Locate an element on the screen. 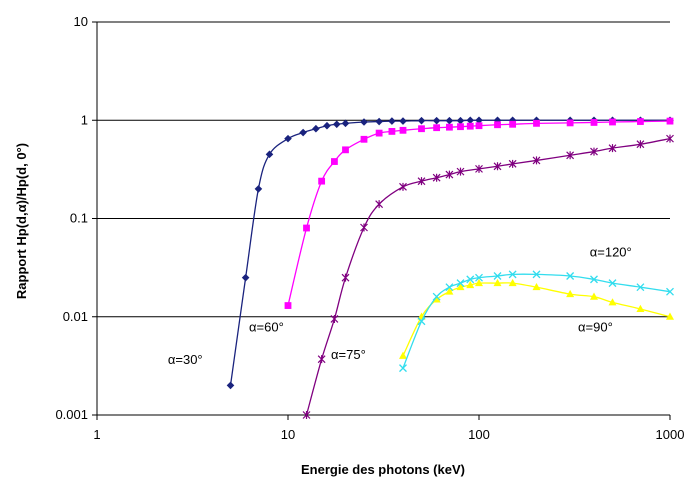 This screenshot has width=688, height=486. y-tick-label: 0.01 is located at coordinates (75, 316).